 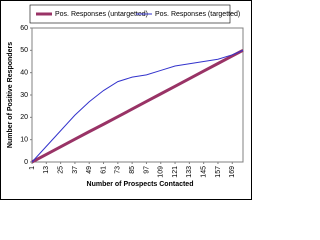 I want to click on y-tick-label: 30, so click(x=24, y=95).